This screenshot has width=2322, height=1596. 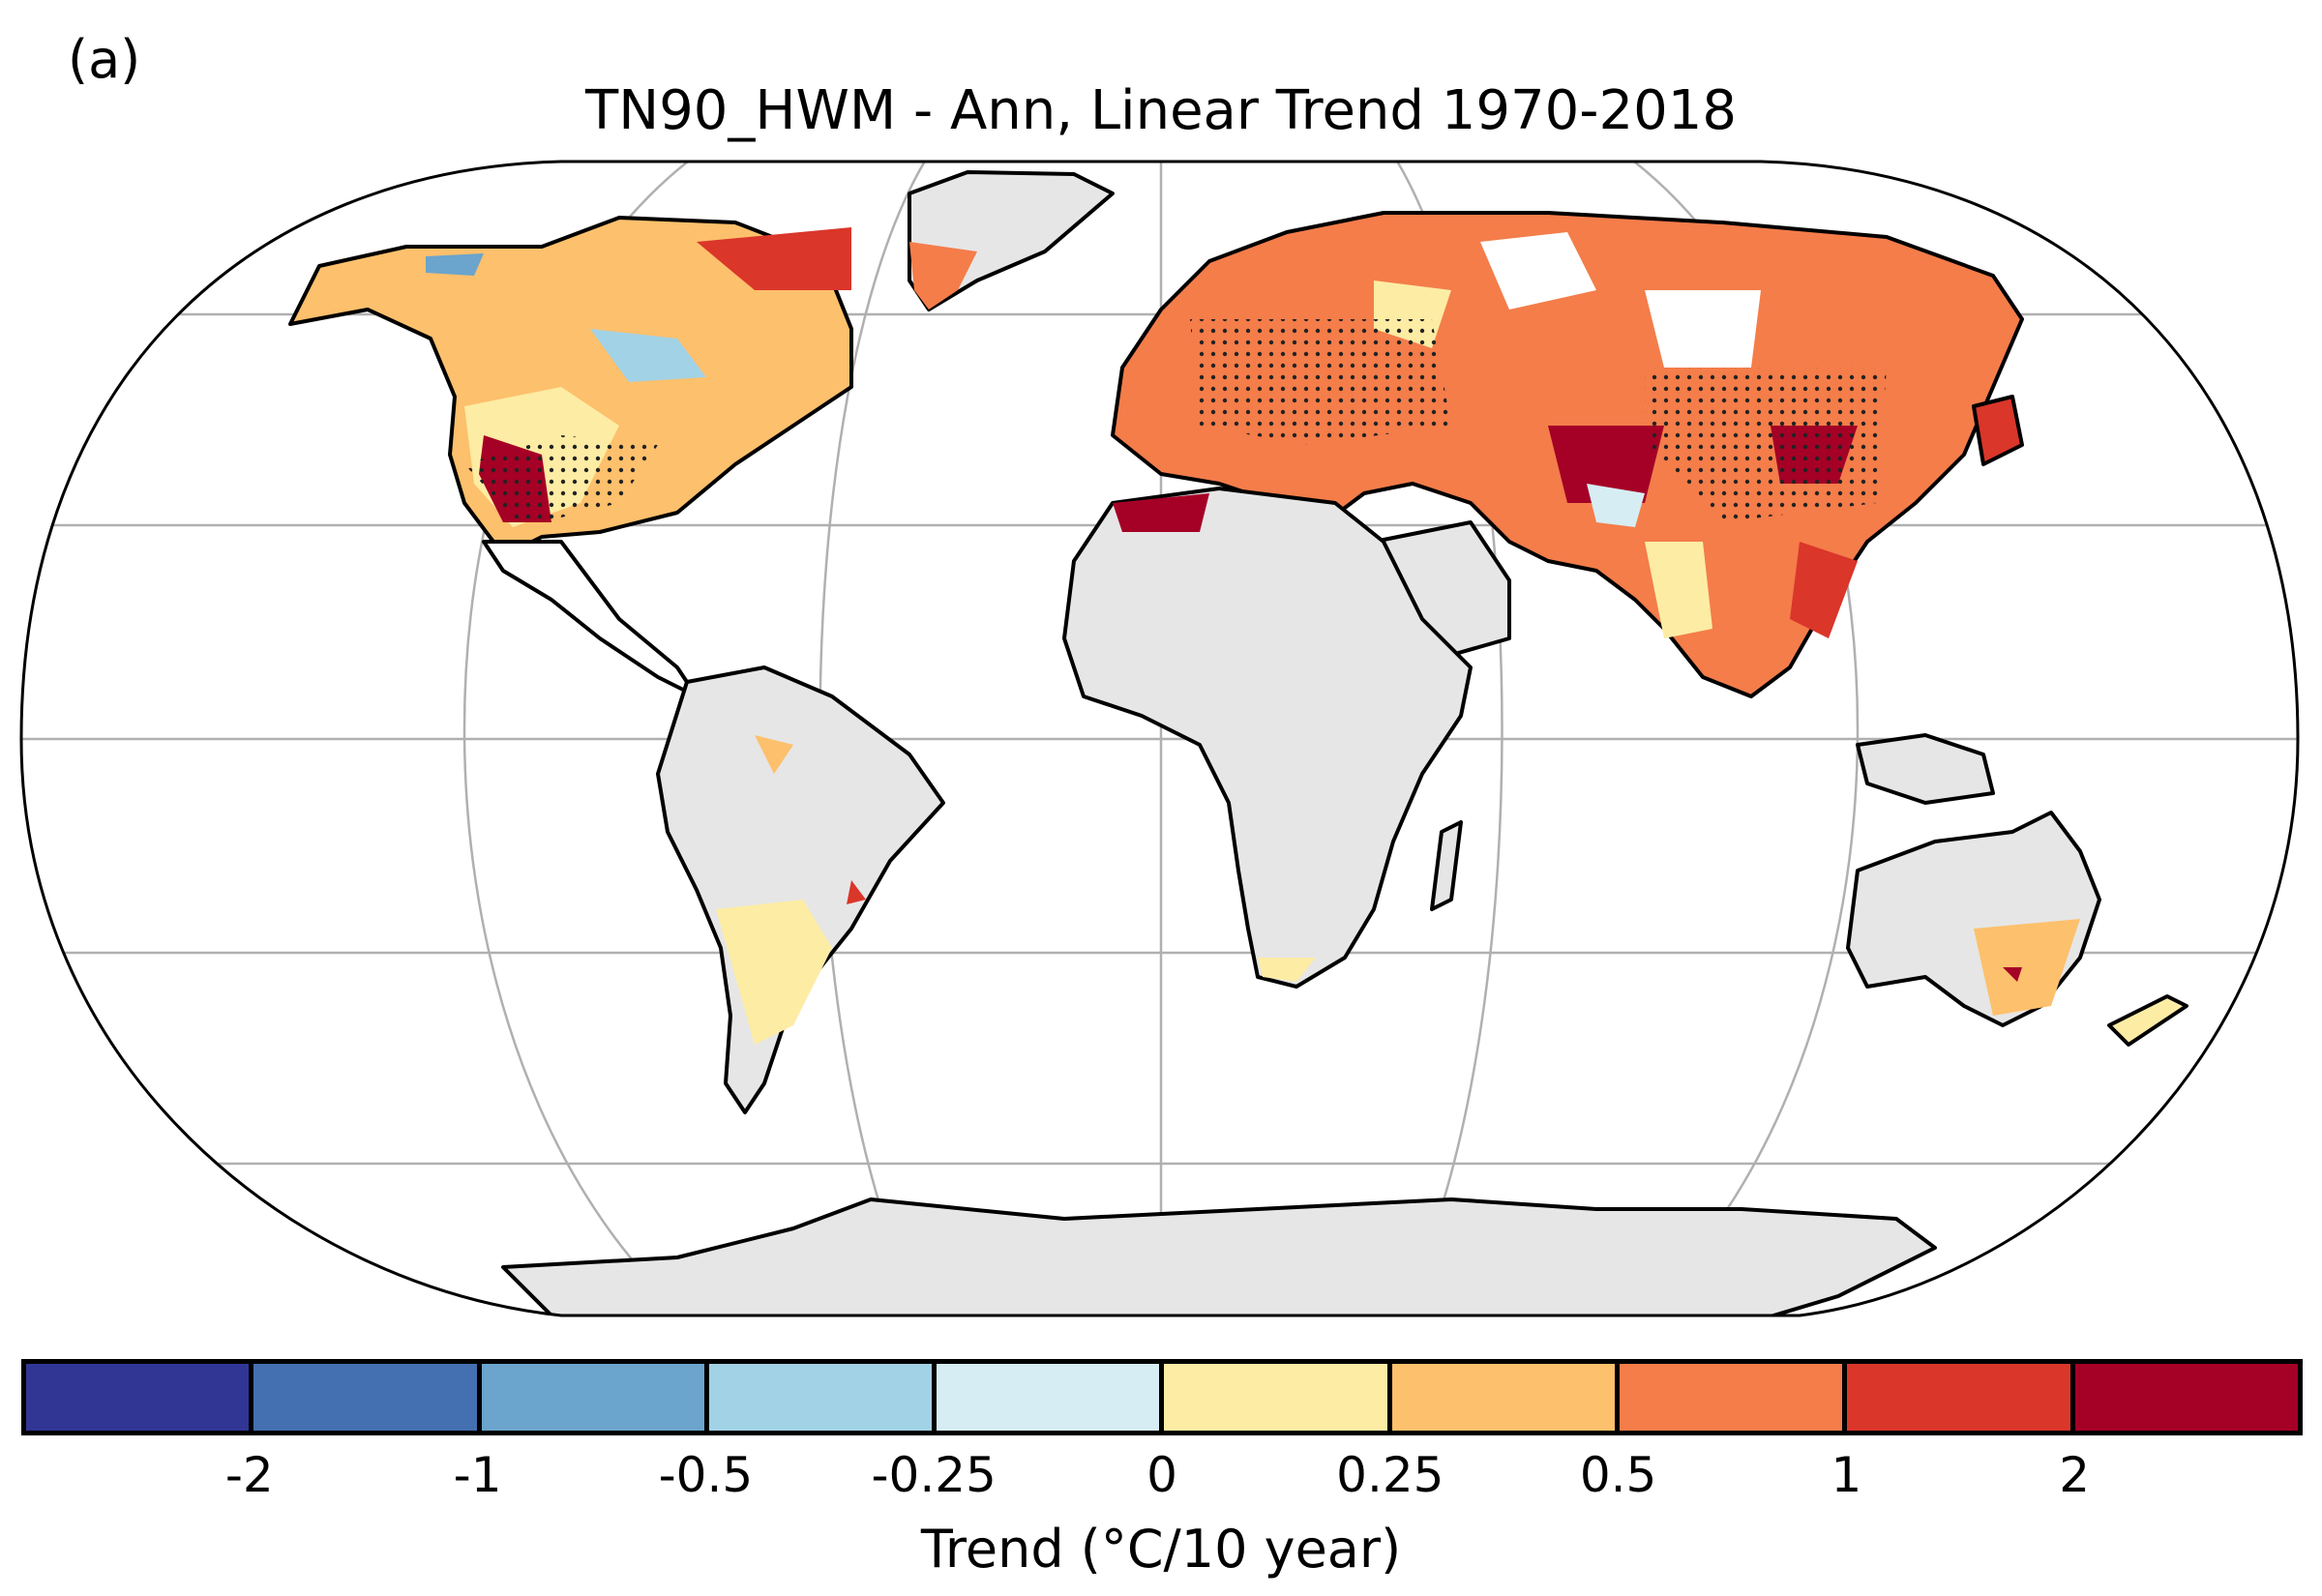 I want to click on colorbar-tick-label: 2, so click(x=2075, y=1475).